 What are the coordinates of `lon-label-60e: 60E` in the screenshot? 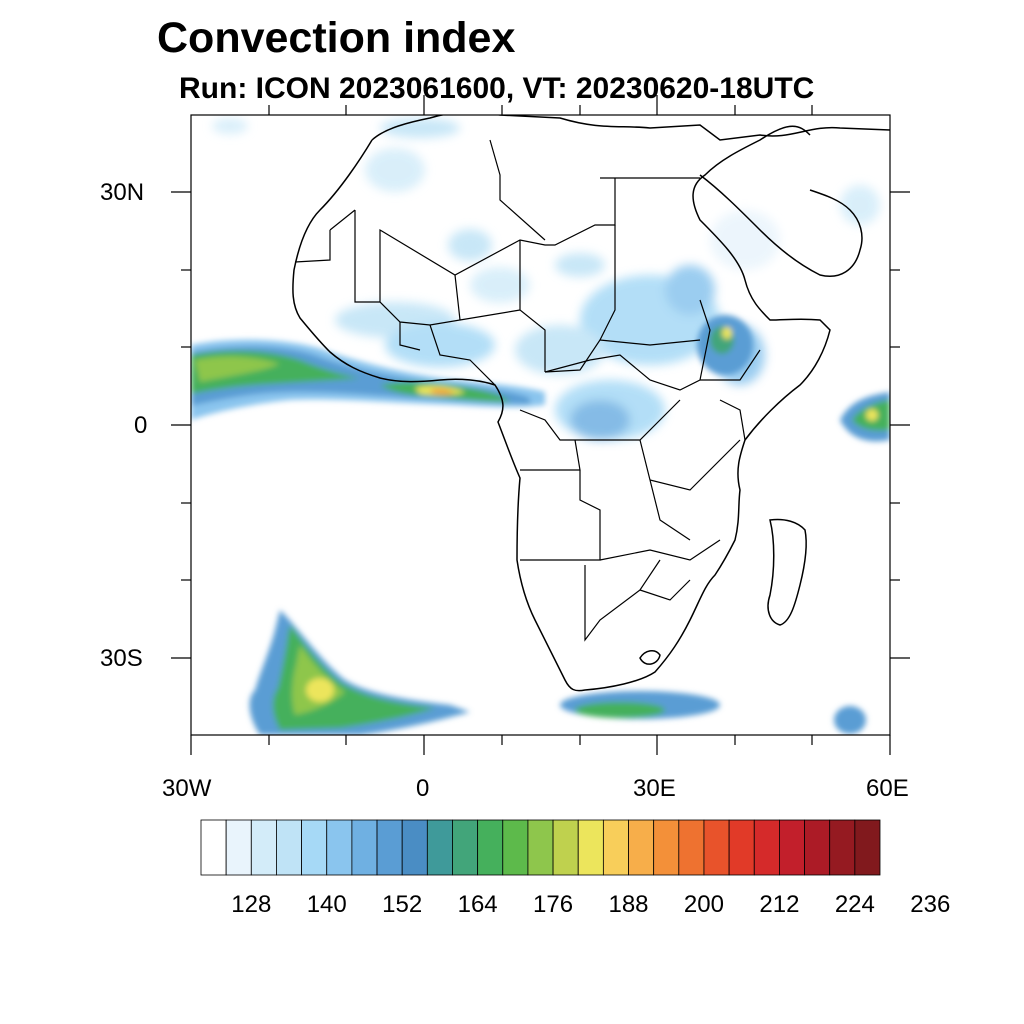 It's located at (887, 788).